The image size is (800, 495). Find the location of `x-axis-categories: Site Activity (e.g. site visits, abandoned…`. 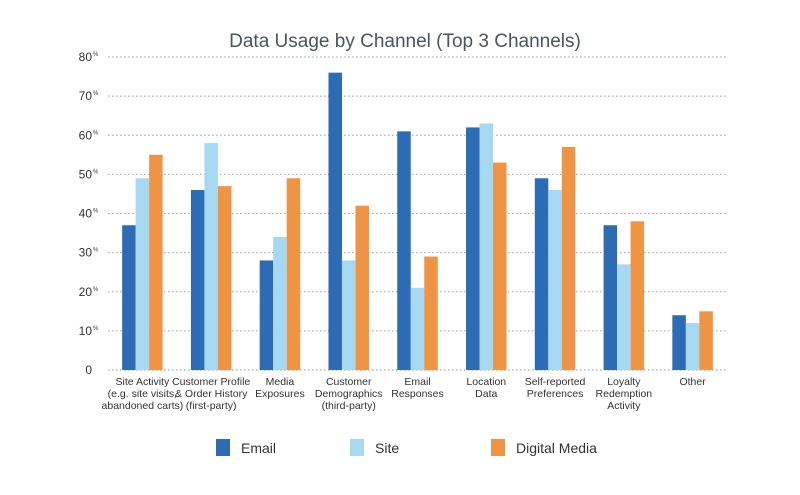

x-axis-categories: Site Activity (e.g. site visits, abandoned… is located at coordinates (404, 394).